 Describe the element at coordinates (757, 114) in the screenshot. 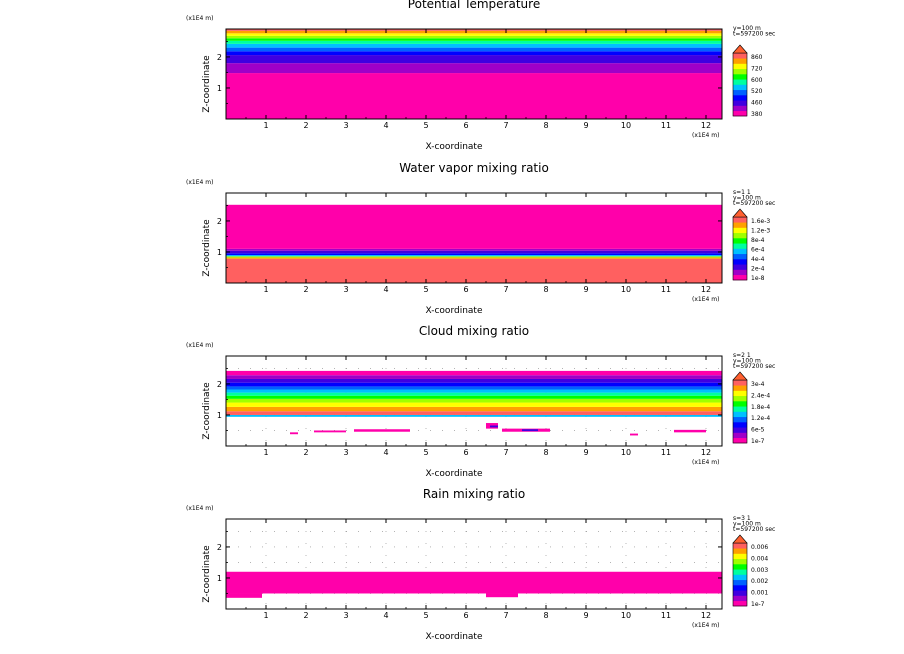

I see `colorbar-label: 380` at that location.